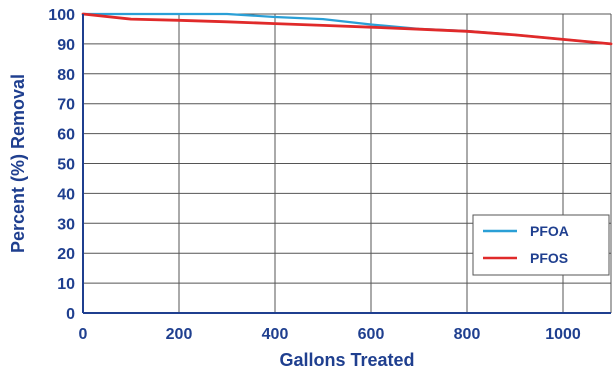 This screenshot has height=375, width=613. I want to click on y-tick-label: 90, so click(66, 45).